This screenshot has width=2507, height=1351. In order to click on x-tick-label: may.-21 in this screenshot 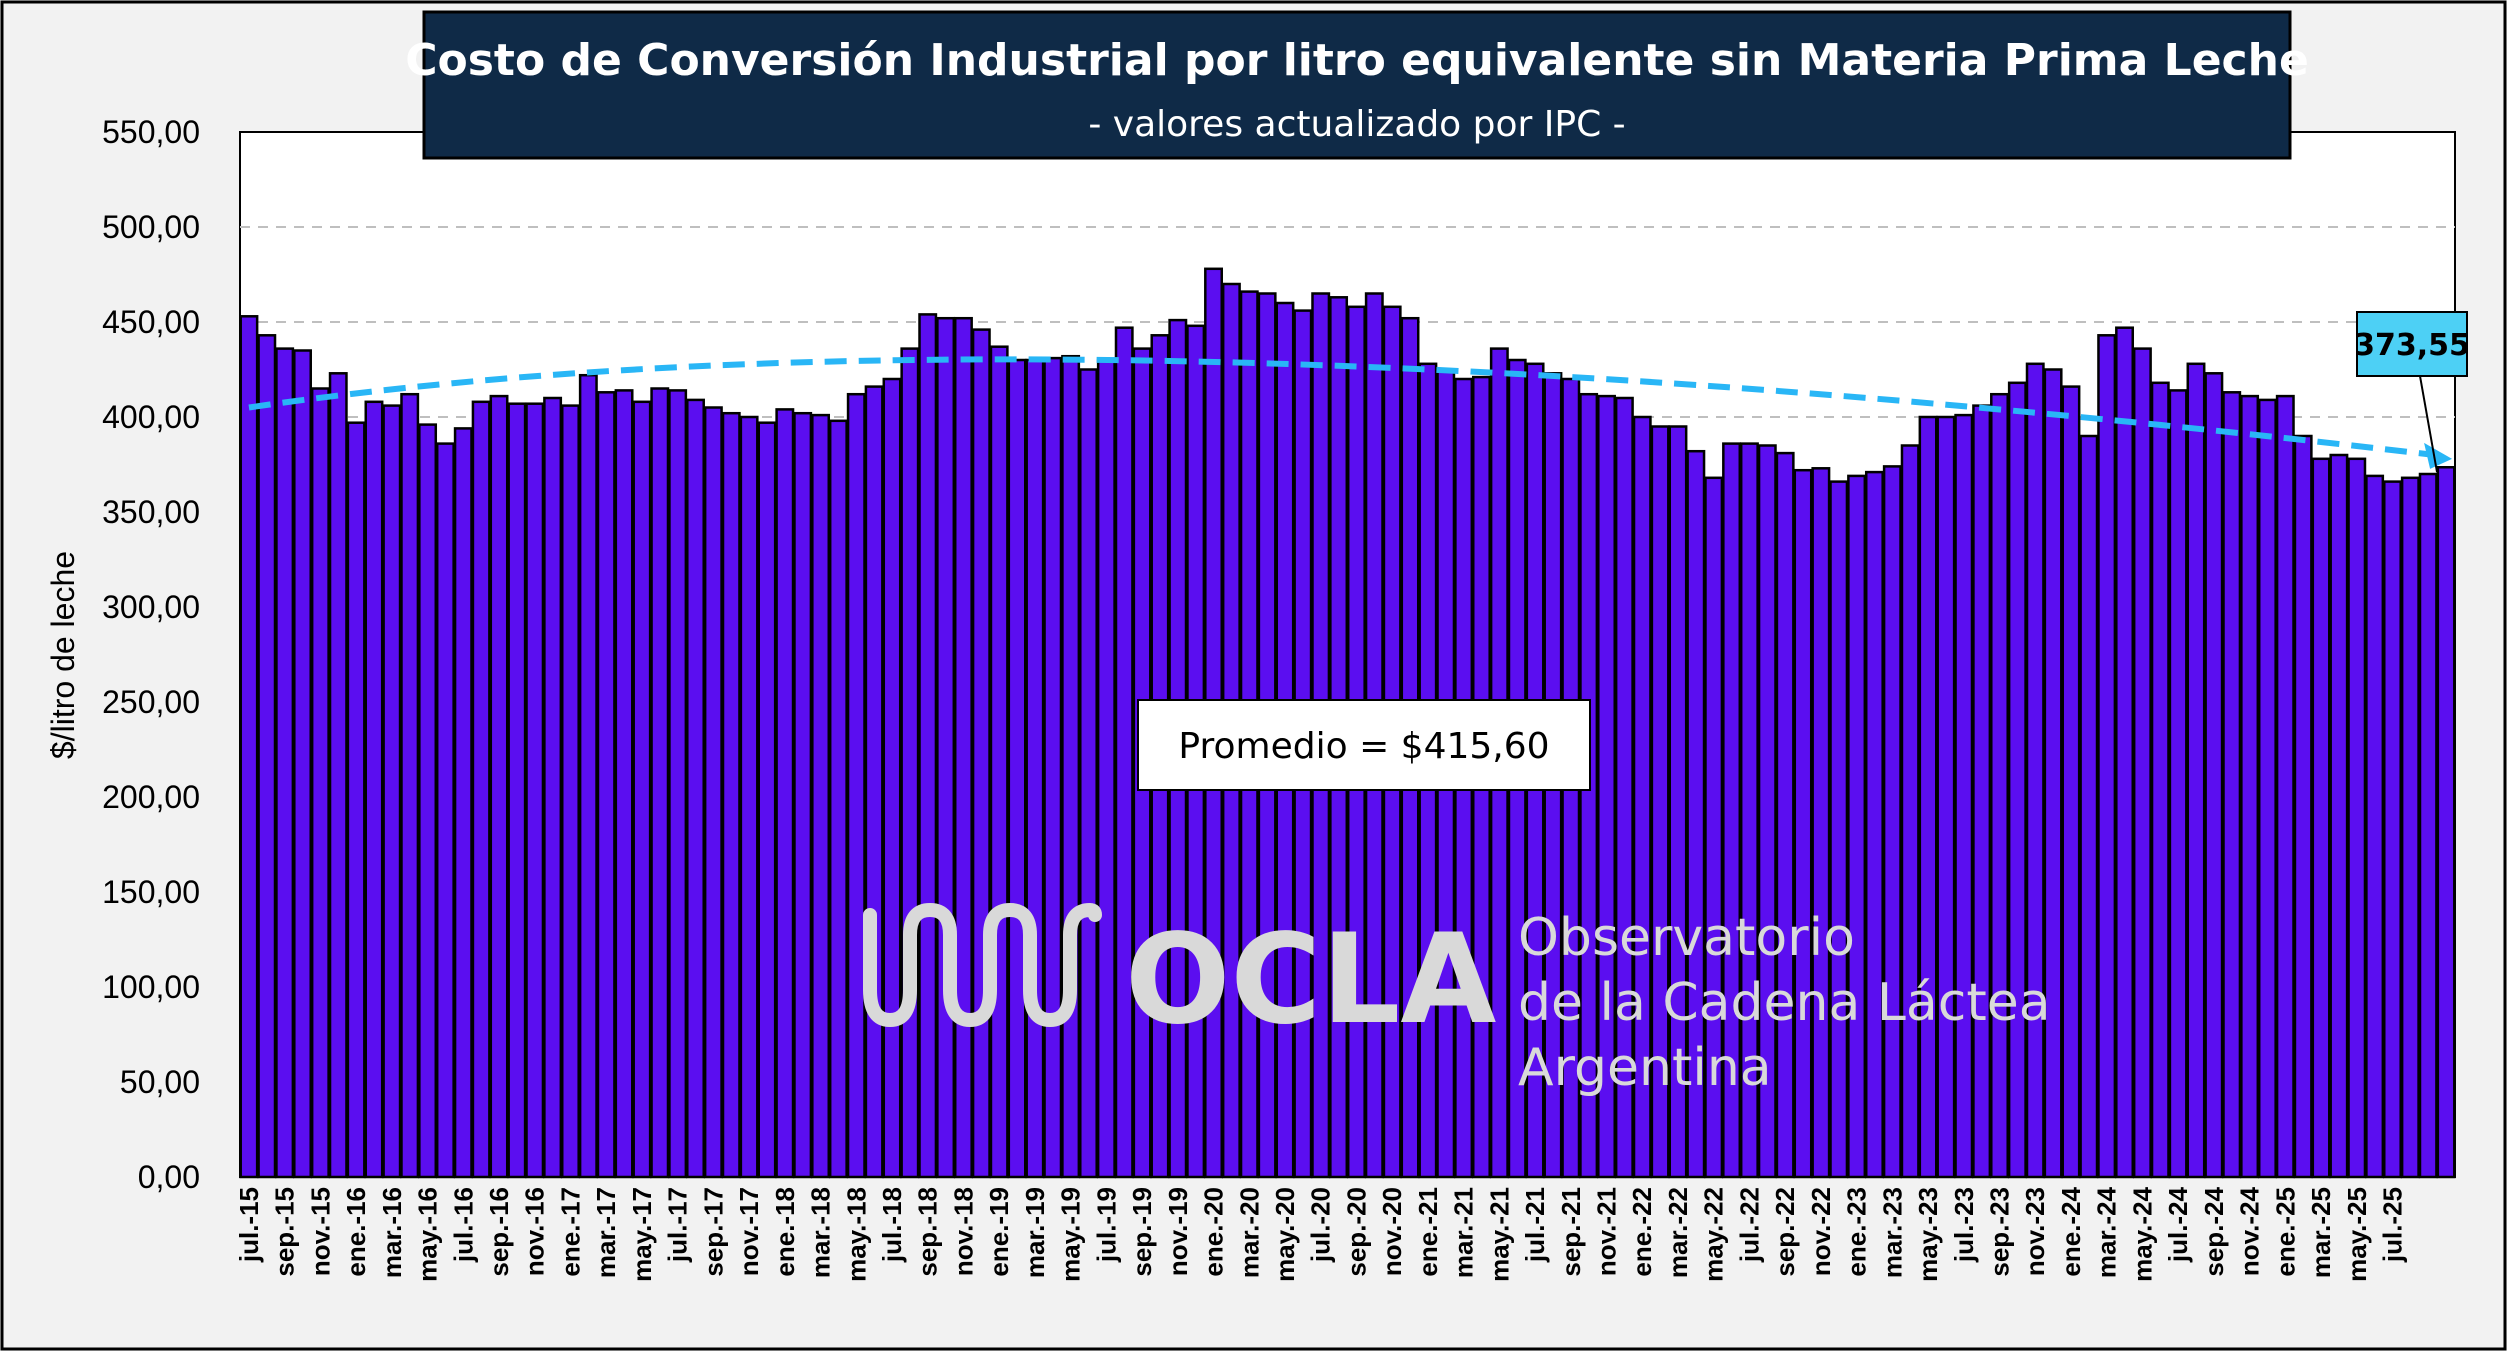, I will do `click(1499, 1234)`.